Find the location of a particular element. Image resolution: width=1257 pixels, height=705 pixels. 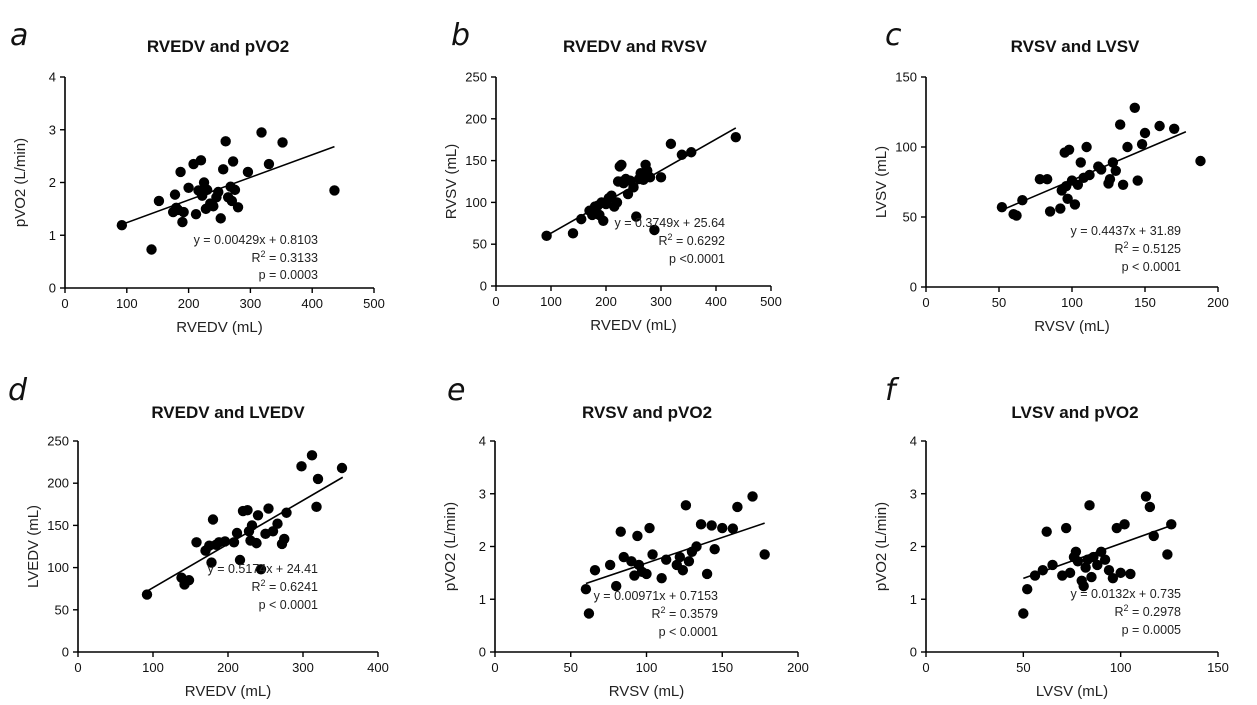

r-squared-label: R2 = 0.6292 is located at coordinates (691, 240).